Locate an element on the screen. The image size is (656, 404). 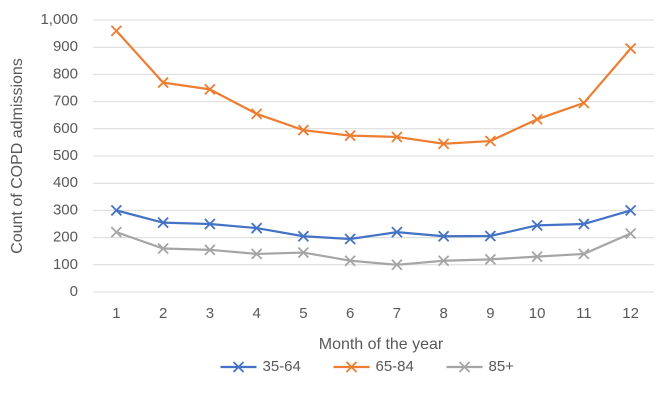
x-tick-label: 11 is located at coordinates (584, 313).